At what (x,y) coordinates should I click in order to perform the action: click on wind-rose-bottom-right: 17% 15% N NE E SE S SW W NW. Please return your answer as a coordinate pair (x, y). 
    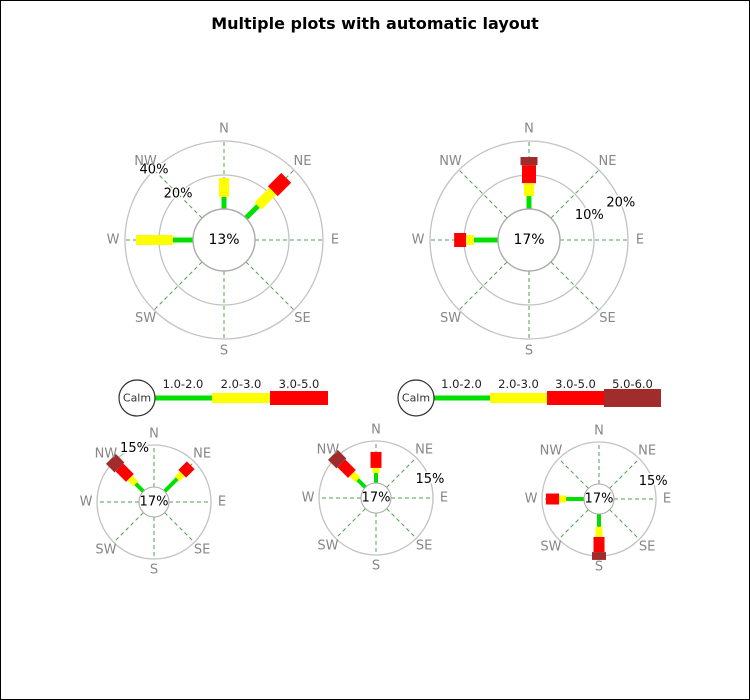
    Looking at the image, I should click on (598, 499).